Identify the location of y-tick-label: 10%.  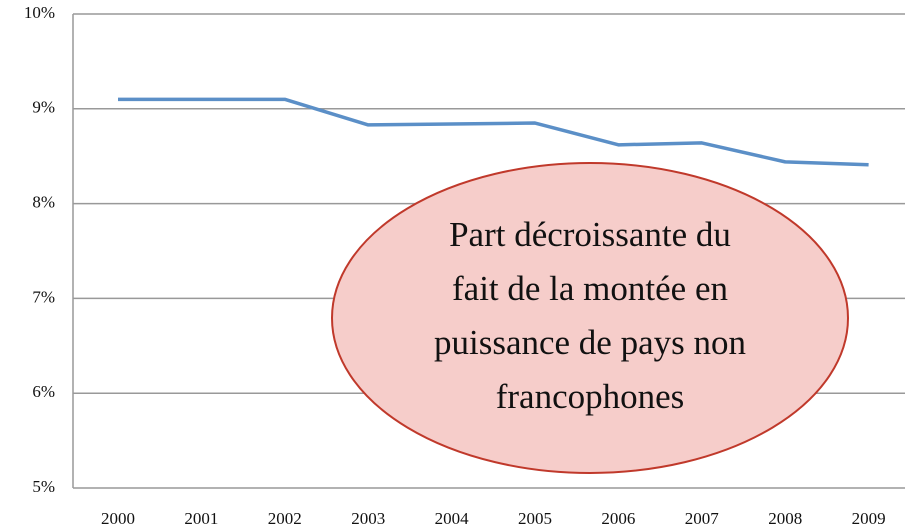
(39, 12).